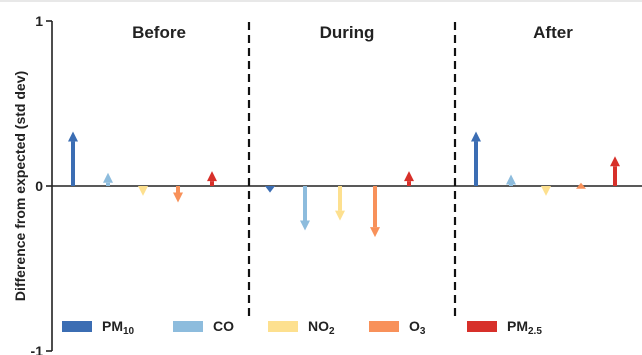  I want to click on y-tick-label: -1, so click(37, 349).